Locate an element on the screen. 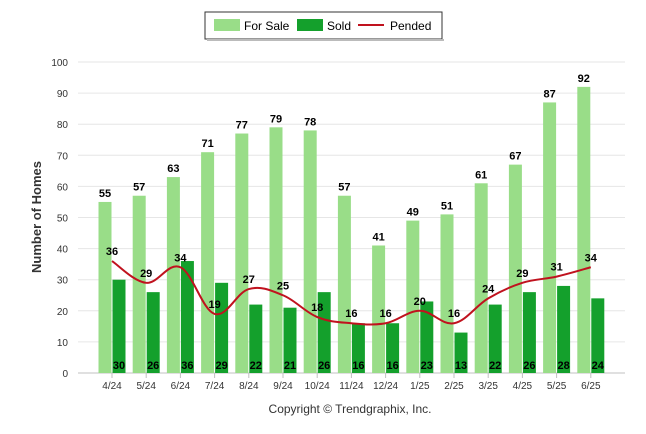 This screenshot has width=646, height=434. data-label-sold: 23 is located at coordinates (427, 366).